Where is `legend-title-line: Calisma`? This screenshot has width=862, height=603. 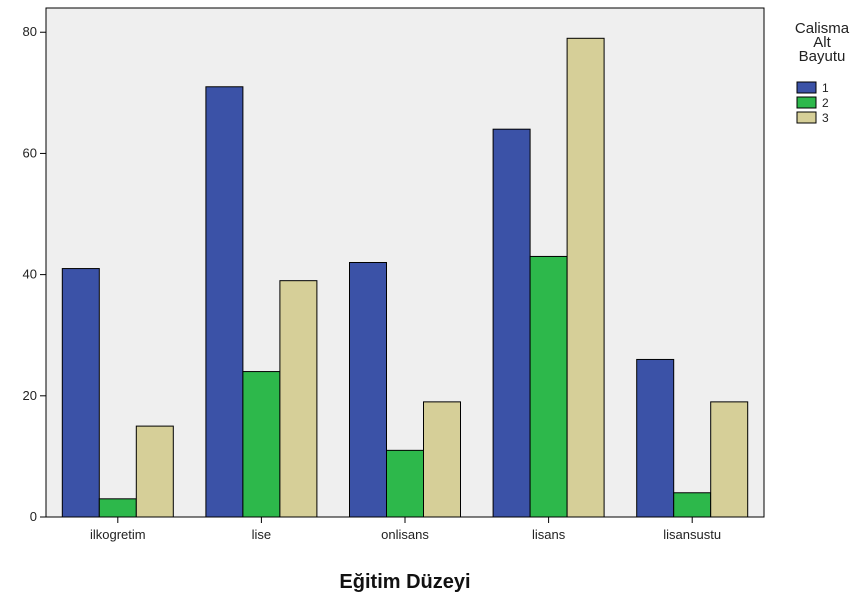 legend-title-line: Calisma is located at coordinates (822, 28).